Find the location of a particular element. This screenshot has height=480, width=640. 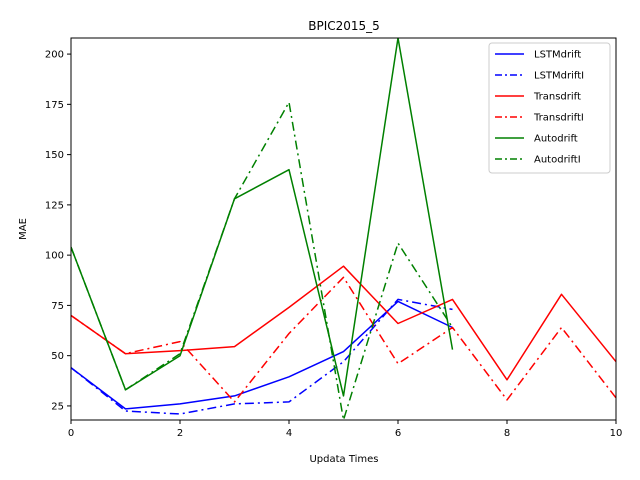

x-tick-label: 2 is located at coordinates (180, 433).